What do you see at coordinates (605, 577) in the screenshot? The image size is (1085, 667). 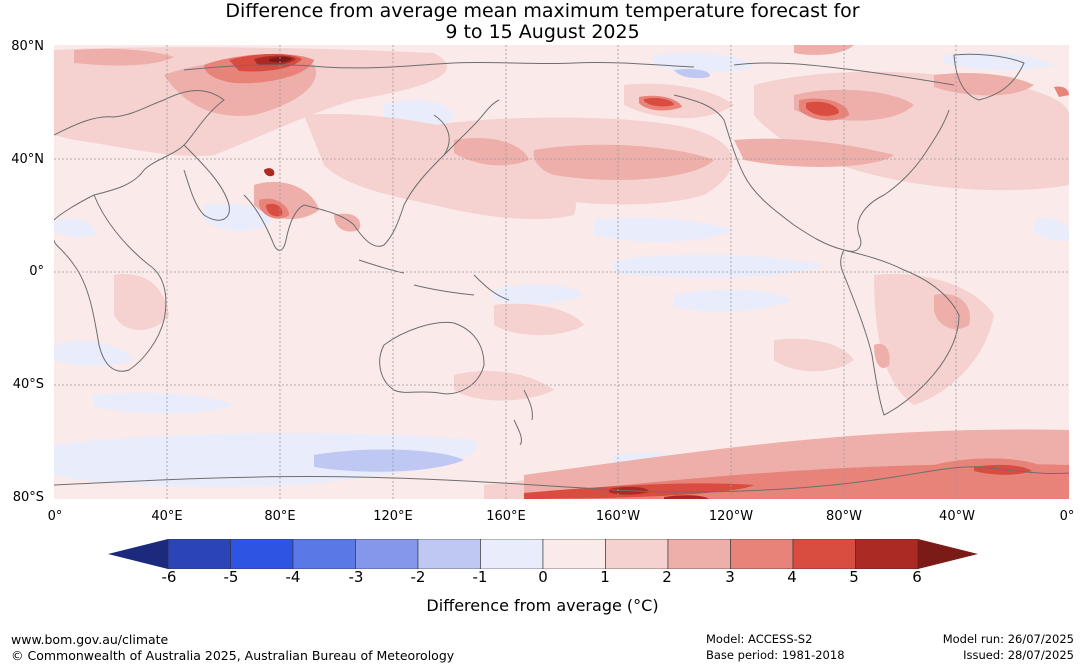 I see `colorbar-tick: 1` at bounding box center [605, 577].